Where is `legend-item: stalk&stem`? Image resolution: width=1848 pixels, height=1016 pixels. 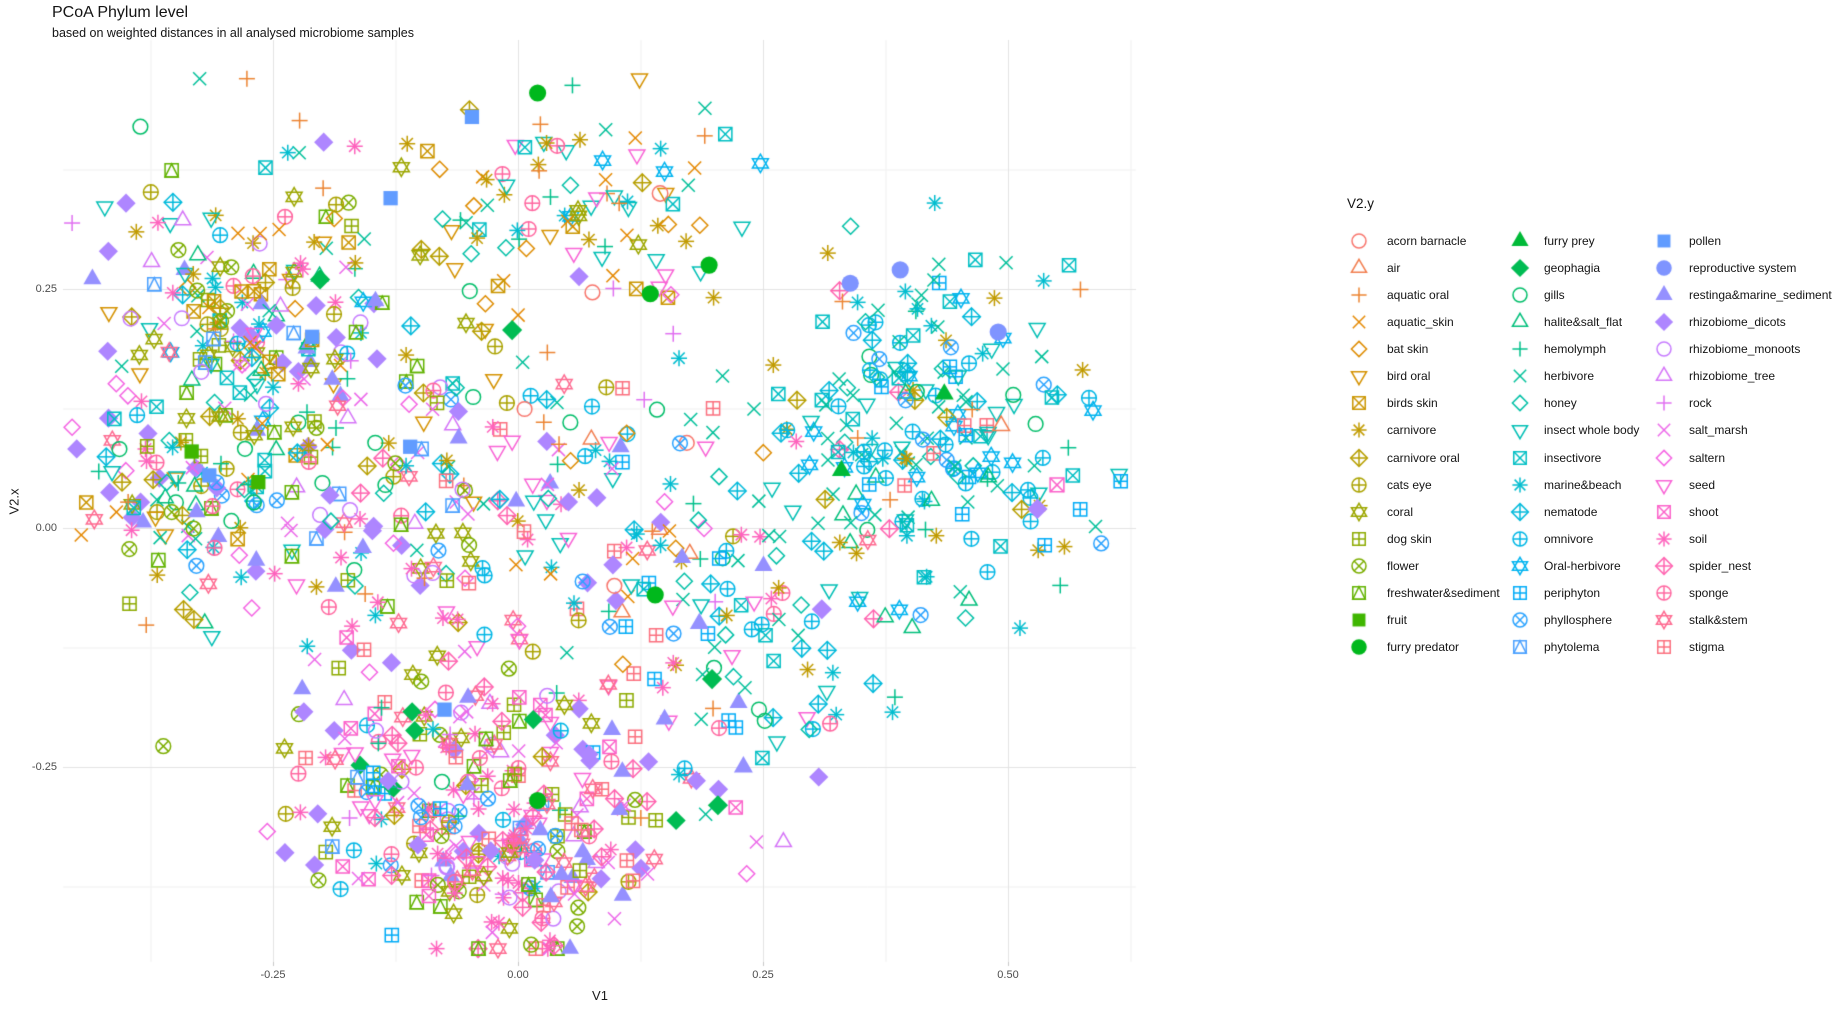
legend-item: stalk&stem is located at coordinates (1742, 620).